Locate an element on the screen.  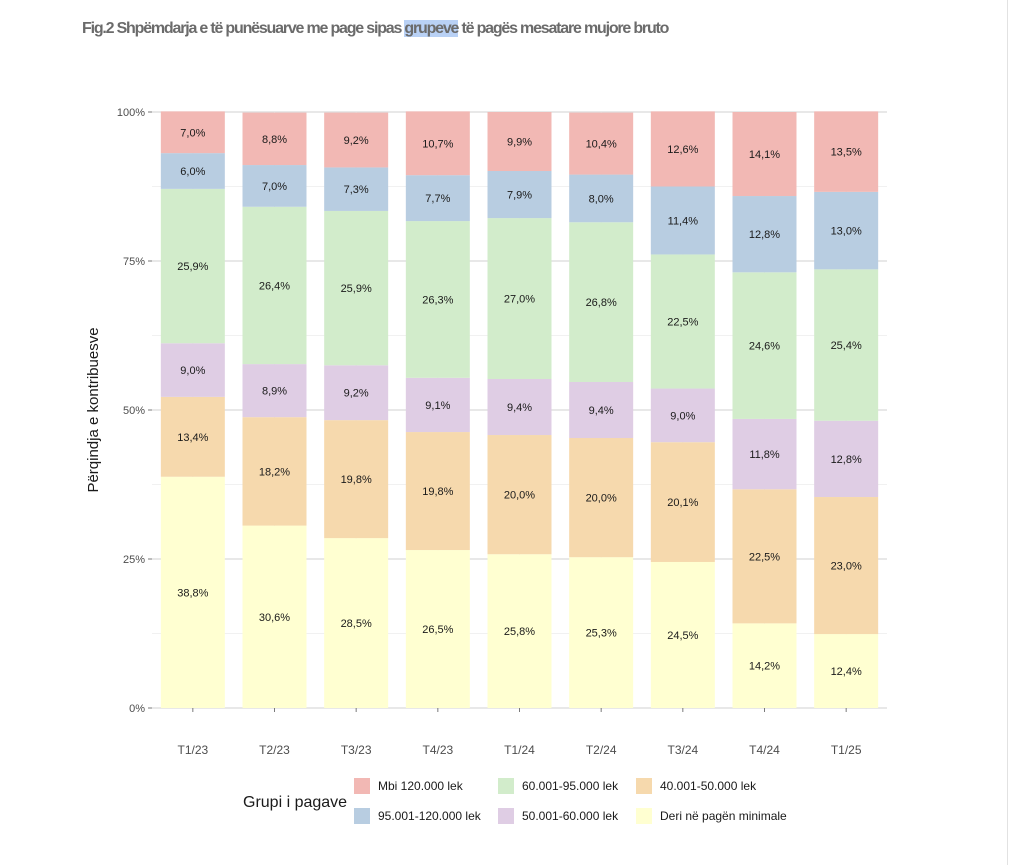
bar-value-label: 8,0% is located at coordinates (601, 199).